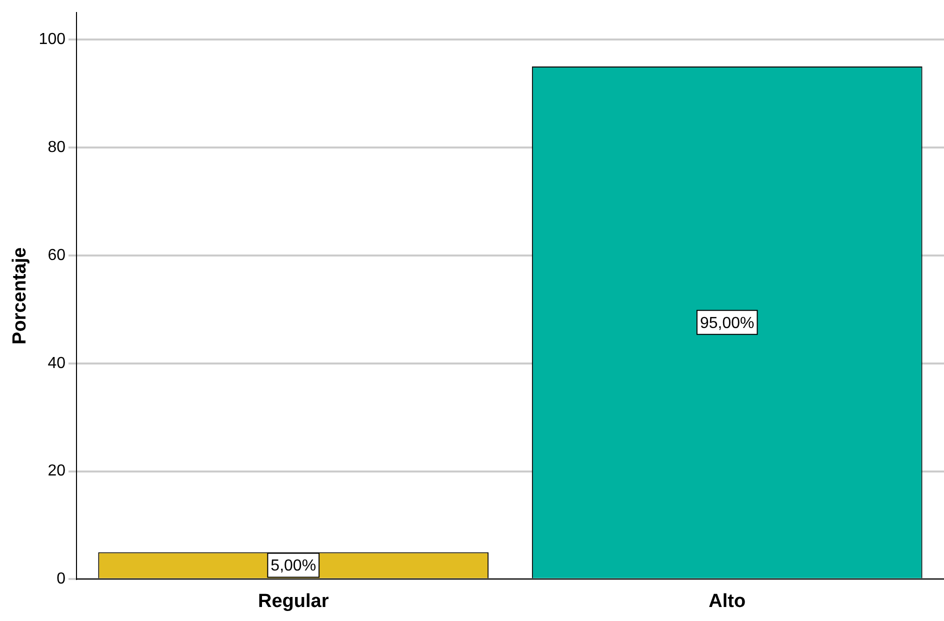 This screenshot has height=621, width=944. What do you see at coordinates (52, 39) in the screenshot?
I see `y-tick-label: 100` at bounding box center [52, 39].